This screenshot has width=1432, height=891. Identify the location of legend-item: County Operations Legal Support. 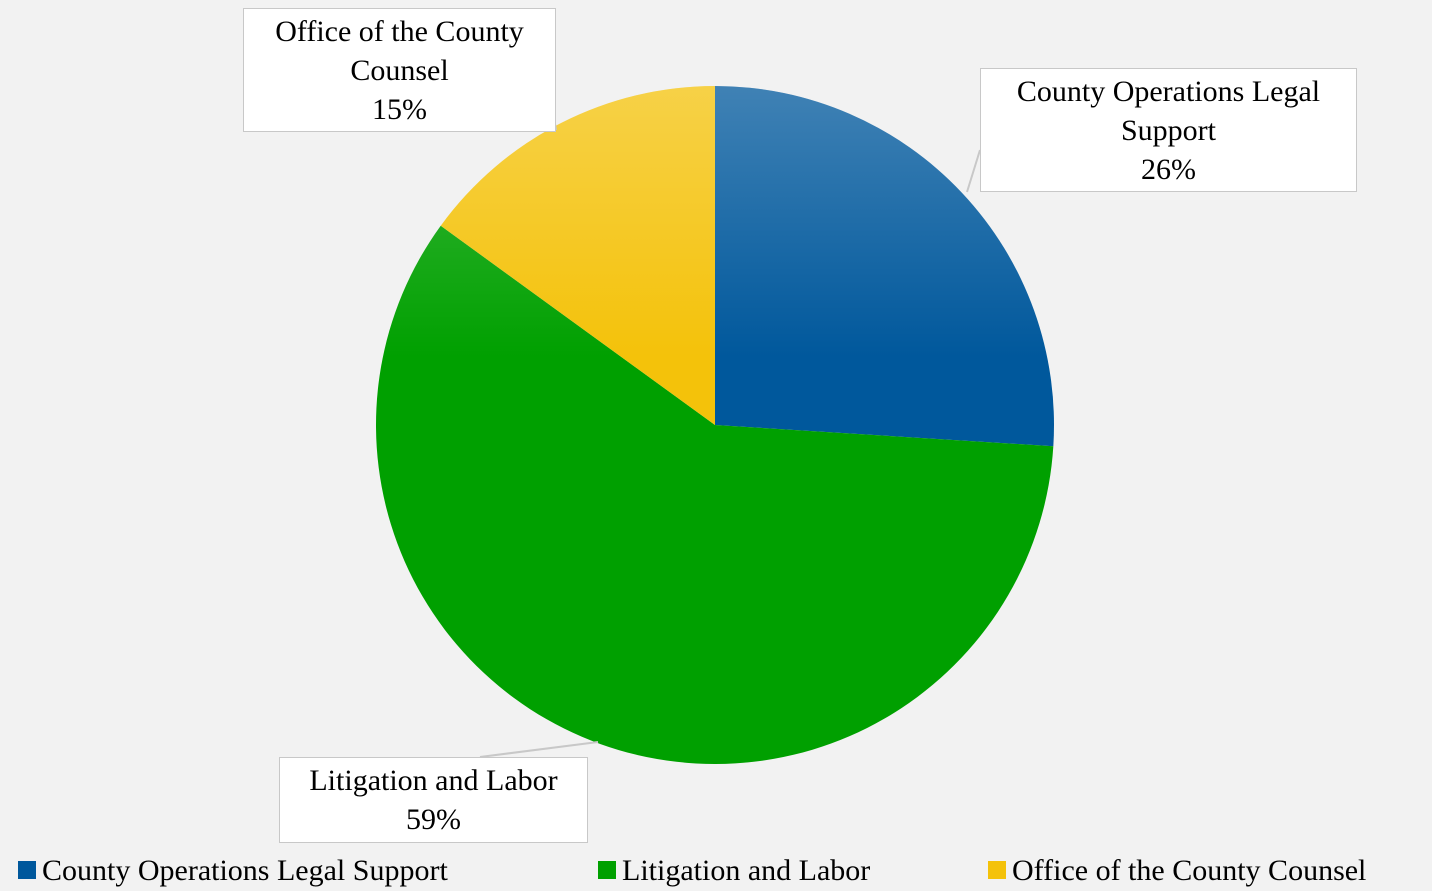
(233, 871).